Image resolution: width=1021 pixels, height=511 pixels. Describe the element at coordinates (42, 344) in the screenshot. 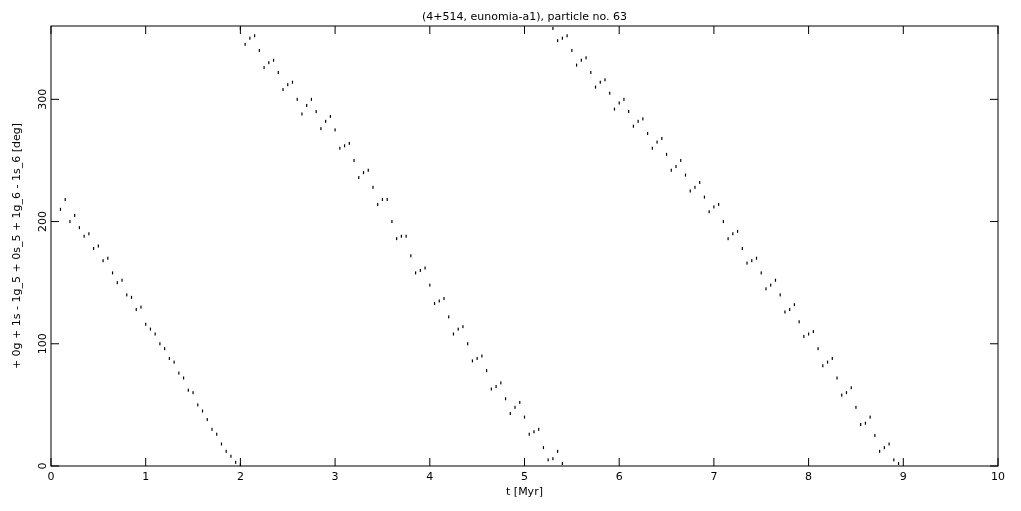

I see `y-tick-label: 100` at that location.